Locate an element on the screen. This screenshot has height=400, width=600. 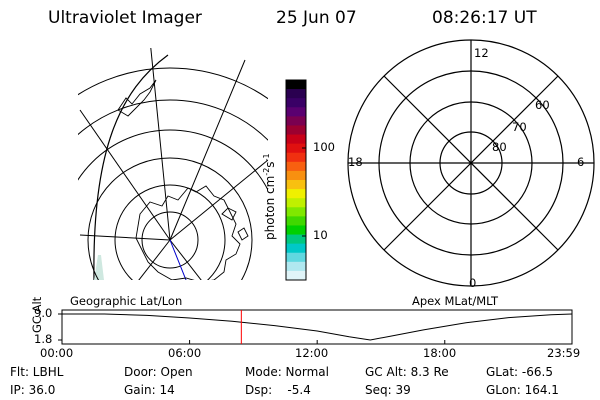
altitude-curve is located at coordinates (317, 327).